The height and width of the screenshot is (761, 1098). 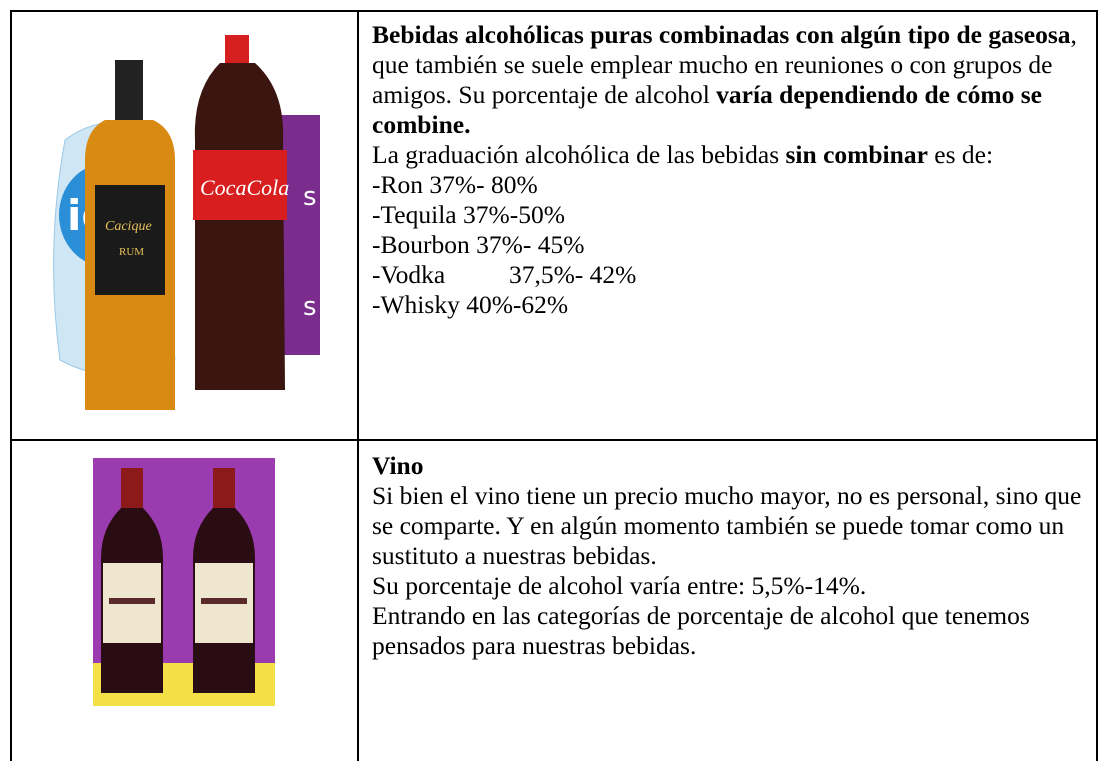 What do you see at coordinates (184, 582) in the screenshot?
I see `product-image` at bounding box center [184, 582].